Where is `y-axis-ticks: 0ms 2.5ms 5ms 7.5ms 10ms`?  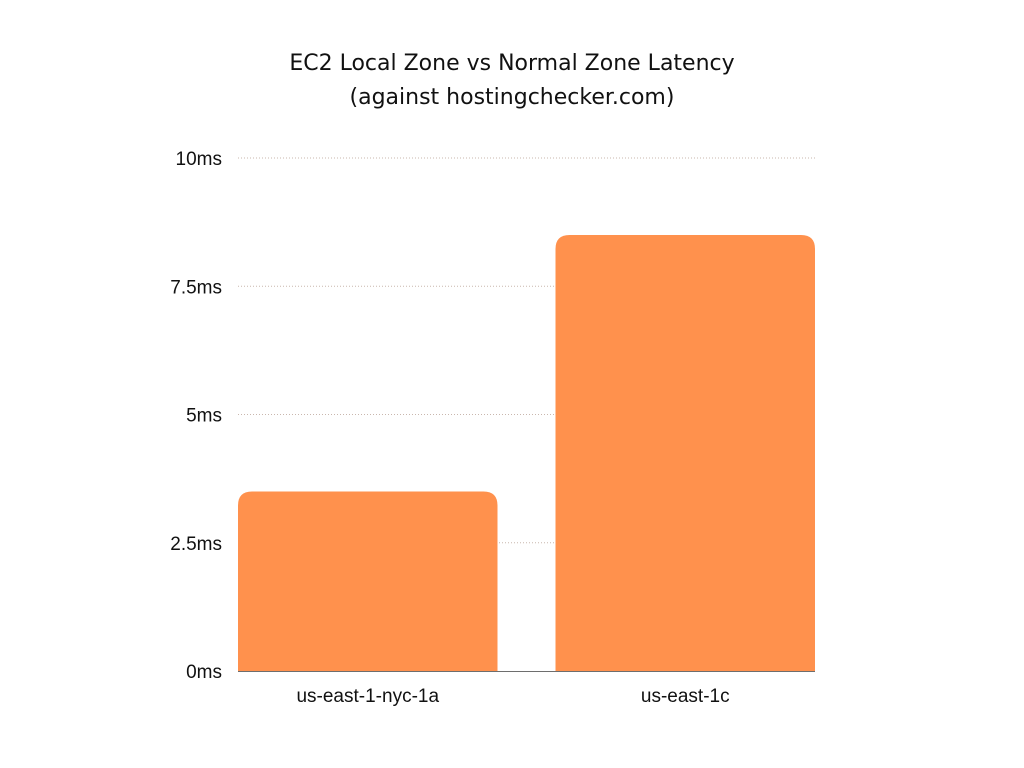
y-axis-ticks: 0ms 2.5ms 5ms 7.5ms 10ms is located at coordinates (196, 416).